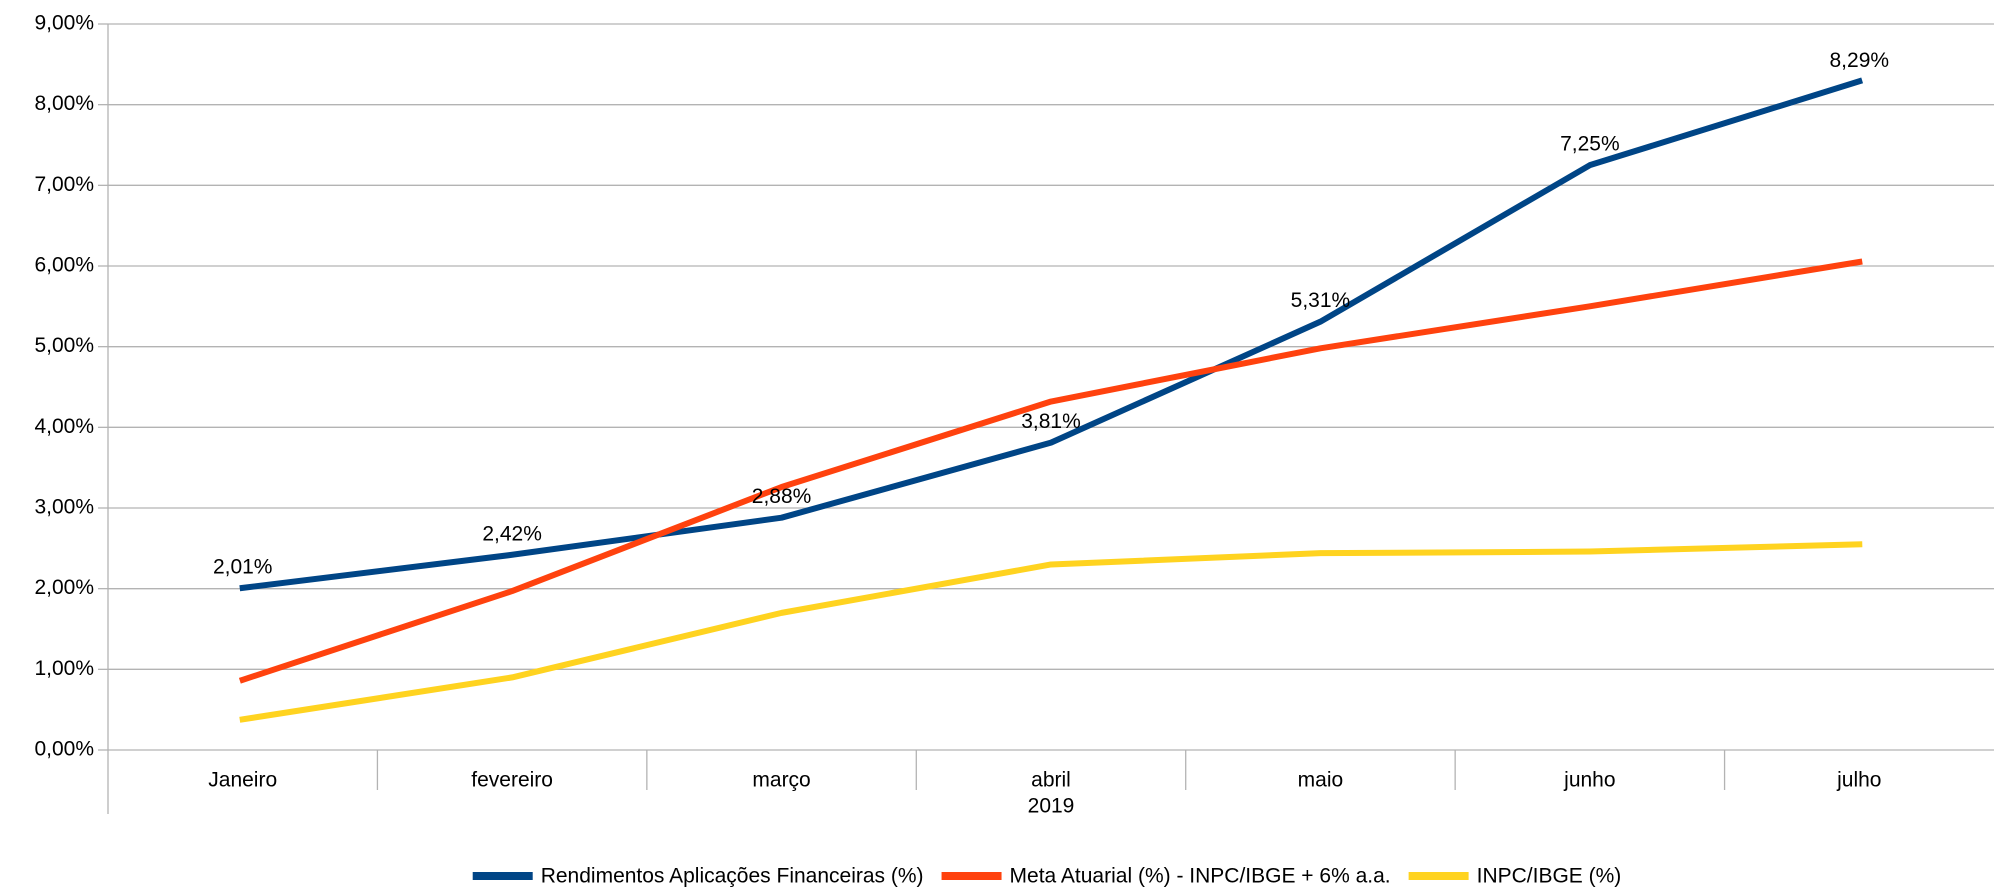  What do you see at coordinates (64, 345) in the screenshot?
I see `y-tick-label: 5,00%` at bounding box center [64, 345].